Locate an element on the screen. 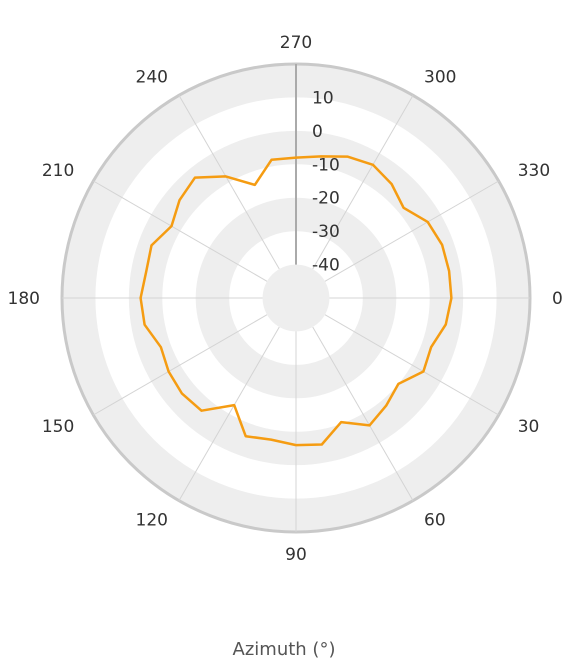  angle-tick-label: 0 is located at coordinates (557, 299).